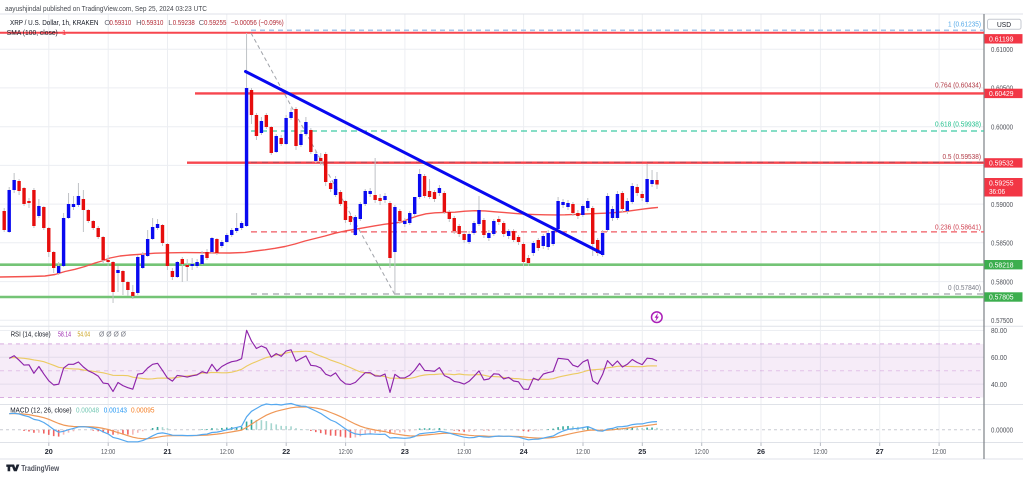  What do you see at coordinates (54, 22) in the screenshot?
I see `svg-text: XRP / U.S. Dollar, 1h, KRAKEN` at bounding box center [54, 22].